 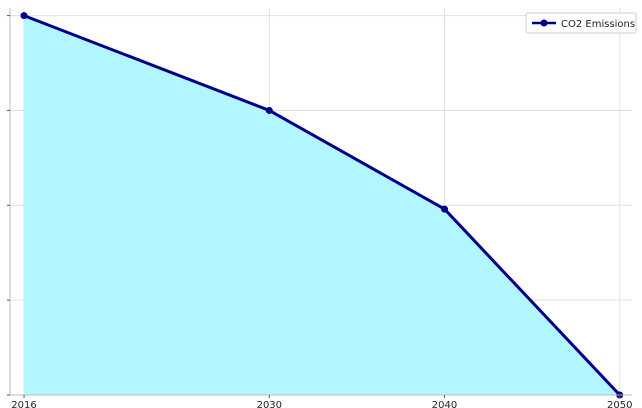 What do you see at coordinates (544, 23) in the screenshot?
I see `legend-marker-swatch` at bounding box center [544, 23].